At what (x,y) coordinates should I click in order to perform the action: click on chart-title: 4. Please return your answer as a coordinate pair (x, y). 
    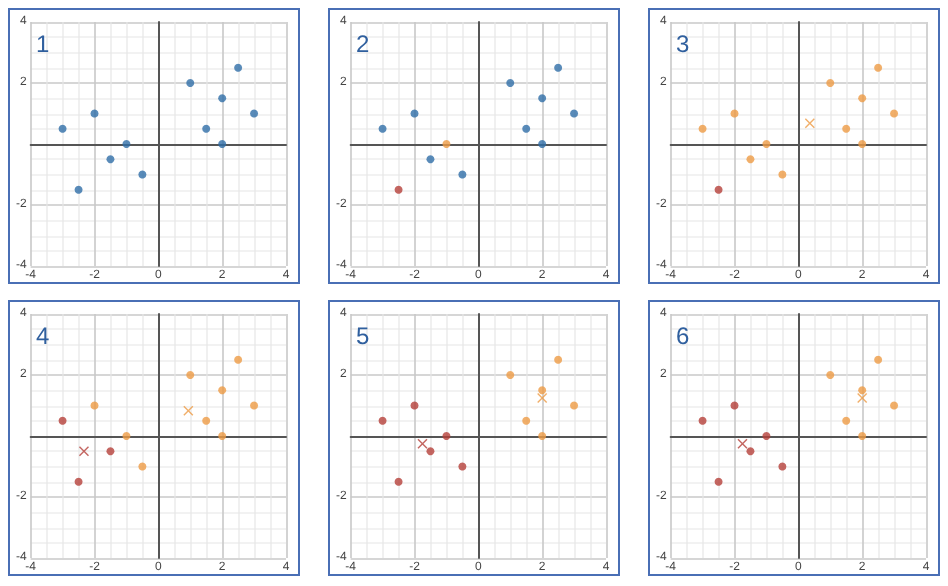
    Looking at the image, I should click on (43, 336).